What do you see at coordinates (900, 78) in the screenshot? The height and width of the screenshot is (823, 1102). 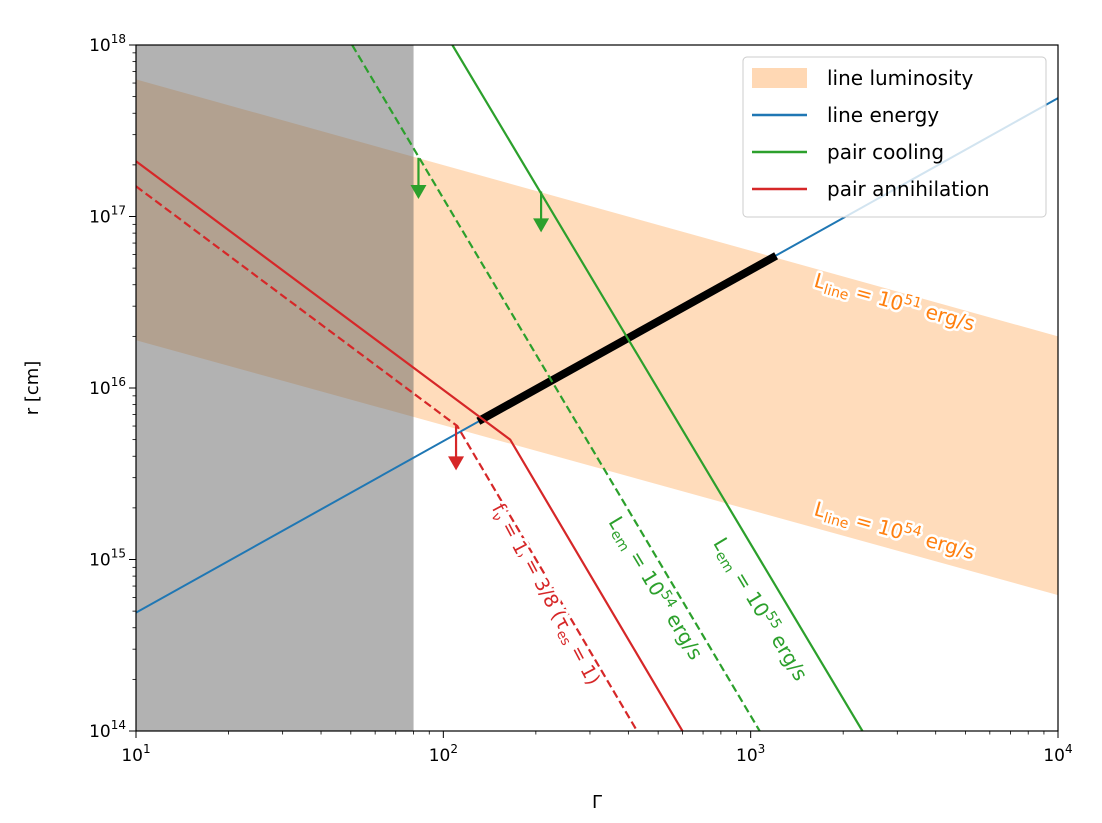 I see `legend-label: line luminosity` at bounding box center [900, 78].